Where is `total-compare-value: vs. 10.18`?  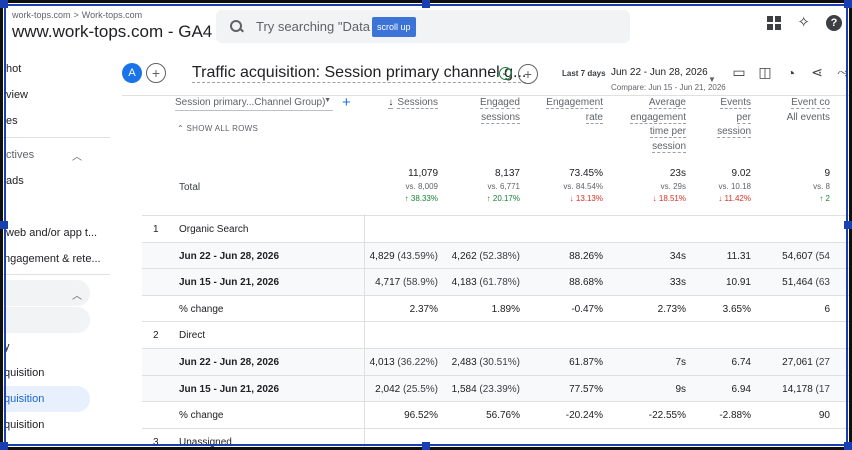
total-compare-value: vs. 10.18 is located at coordinates (734, 186).